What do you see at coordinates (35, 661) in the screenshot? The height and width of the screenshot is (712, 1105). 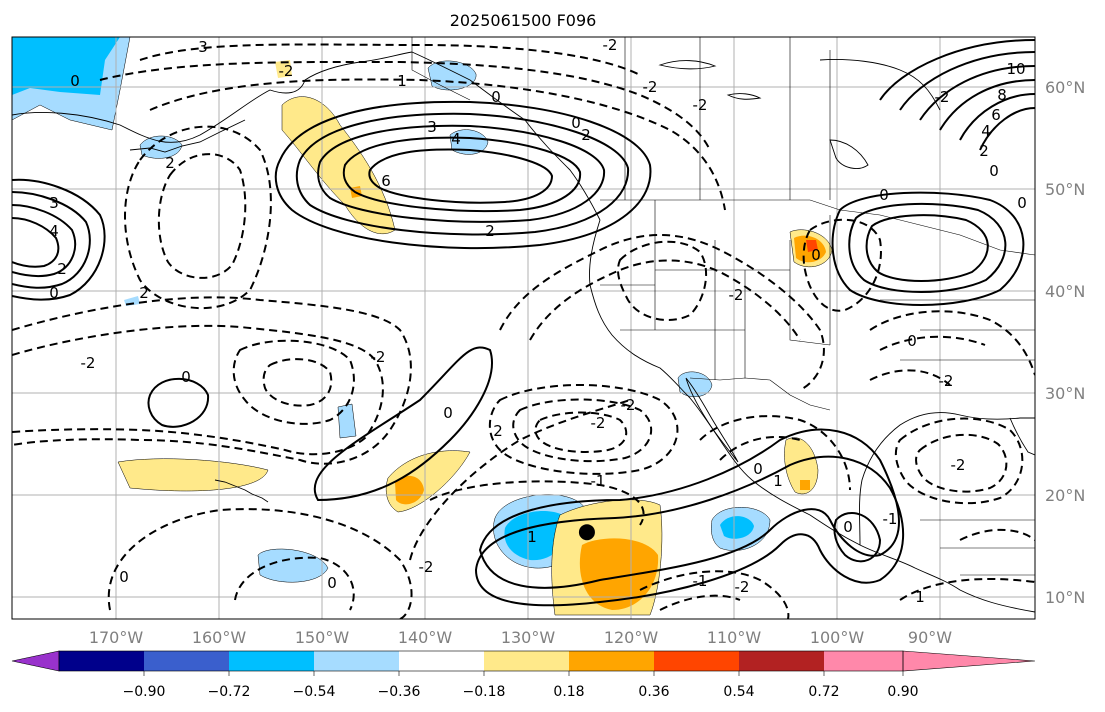 I see `colorbar-extend-low` at bounding box center [35, 661].